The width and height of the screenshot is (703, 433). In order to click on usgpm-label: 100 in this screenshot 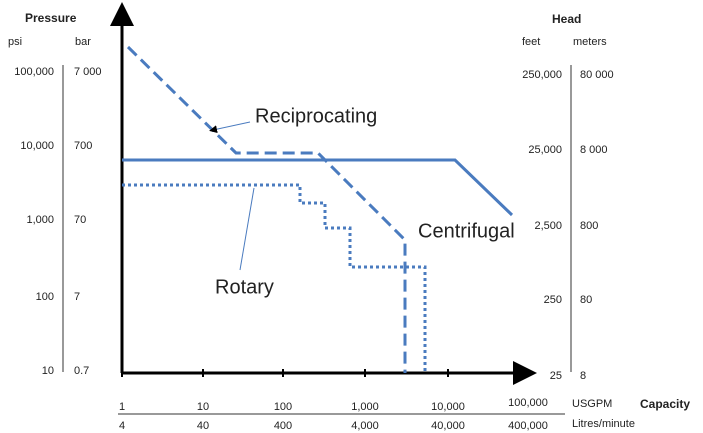, I will do `click(283, 407)`.